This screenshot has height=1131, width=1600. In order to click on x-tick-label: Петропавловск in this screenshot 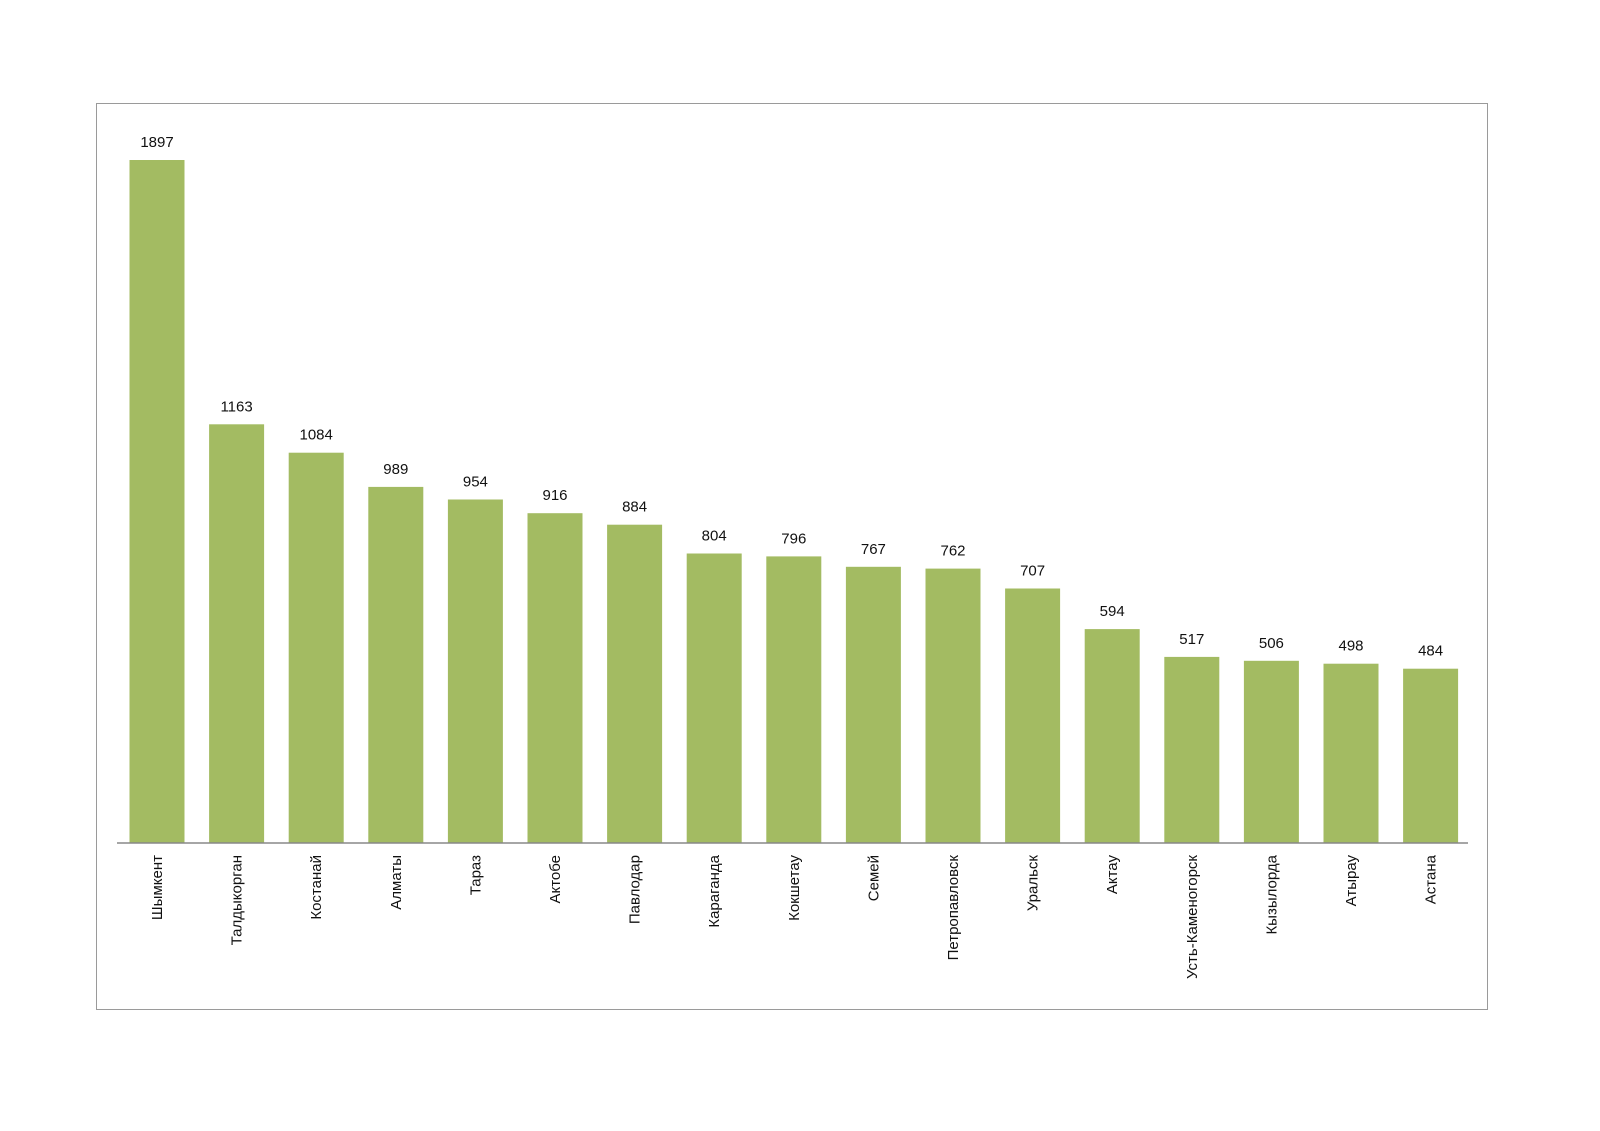, I will do `click(953, 908)`.